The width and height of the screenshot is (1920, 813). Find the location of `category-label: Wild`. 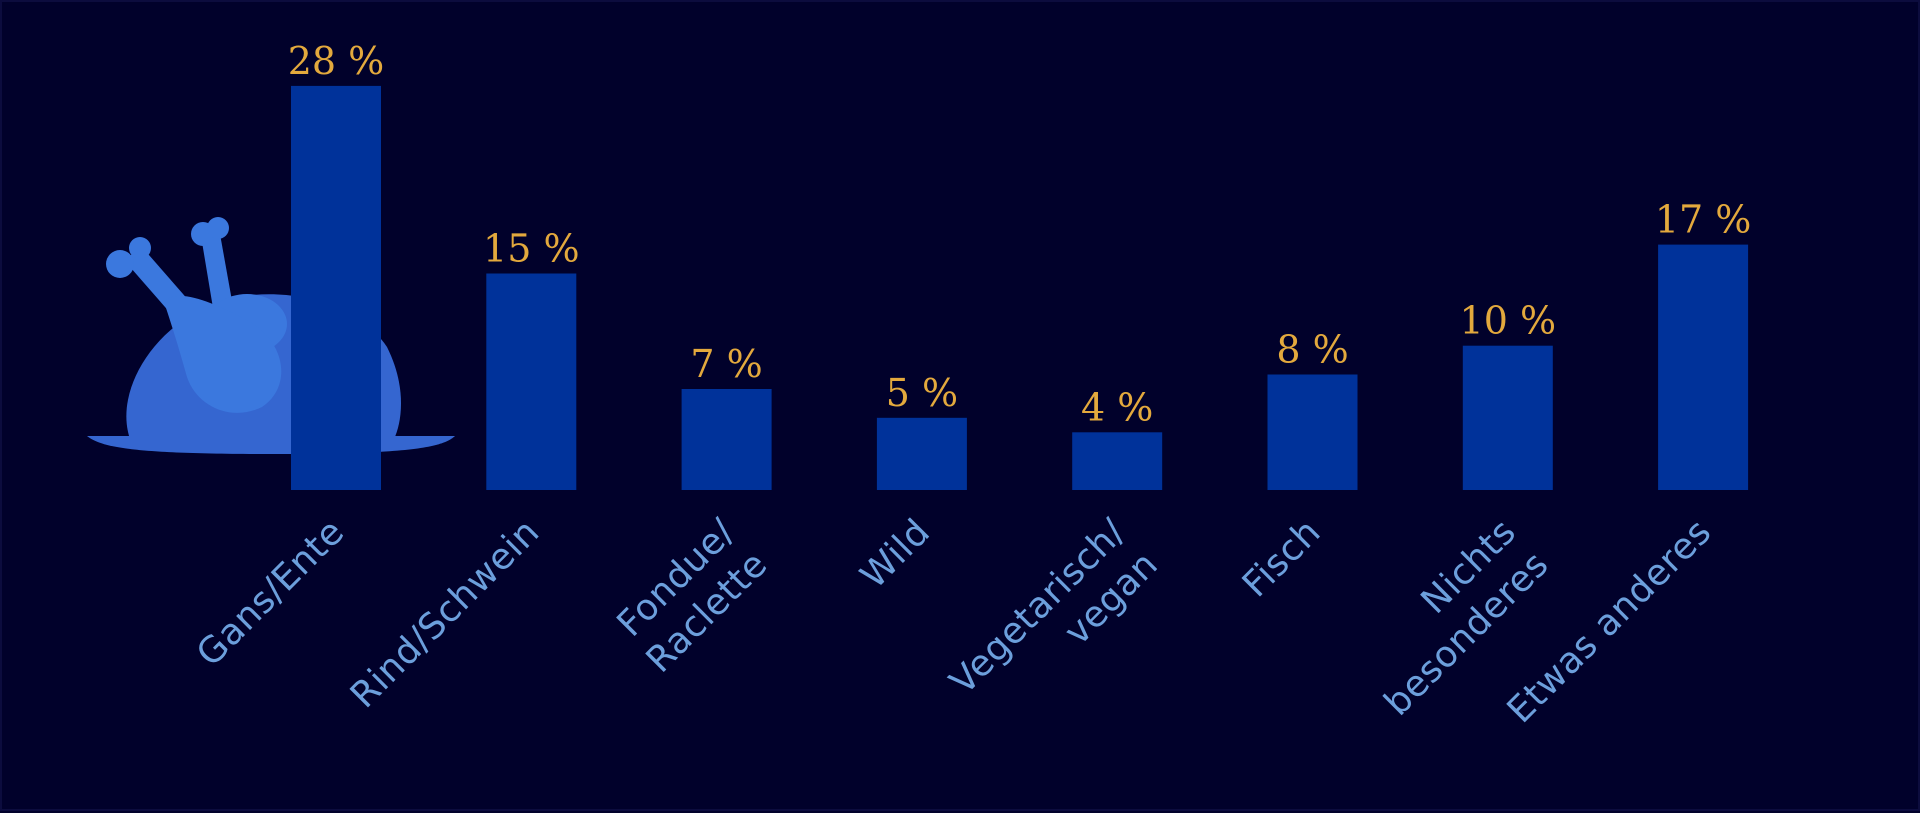

category-label: Wild is located at coordinates (895, 553).